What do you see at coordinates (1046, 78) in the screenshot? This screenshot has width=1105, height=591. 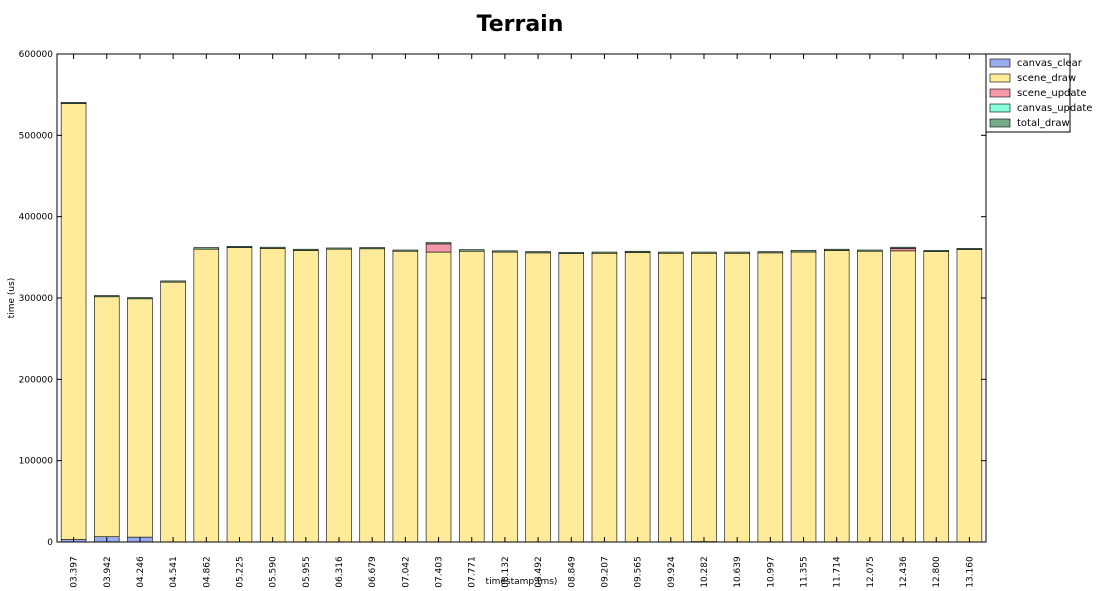 I see `legend-label-scene_draw: scene_draw` at bounding box center [1046, 78].